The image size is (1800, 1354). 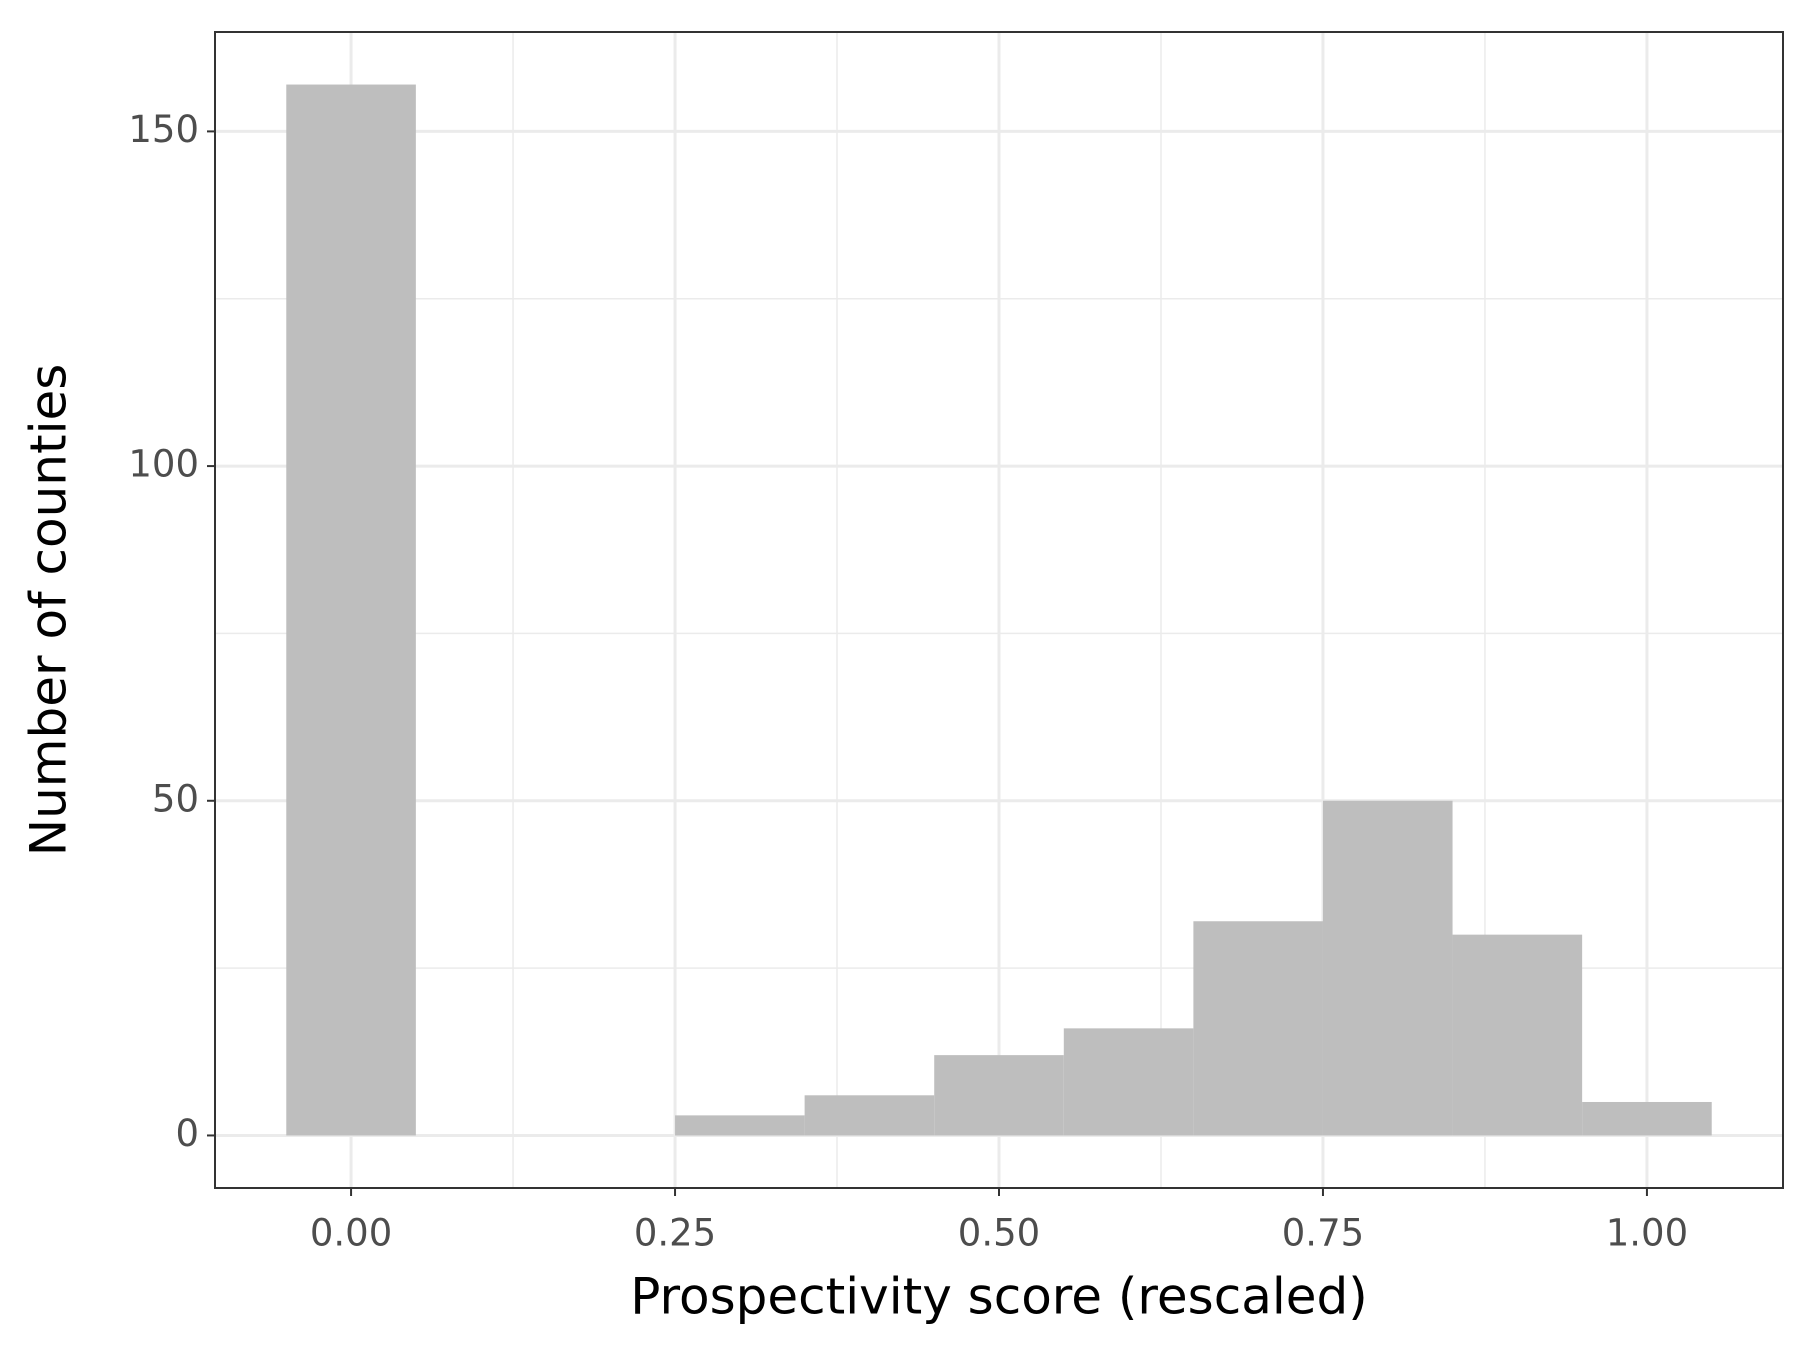 What do you see at coordinates (163, 129) in the screenshot?
I see `y-tick-label: 150` at bounding box center [163, 129].